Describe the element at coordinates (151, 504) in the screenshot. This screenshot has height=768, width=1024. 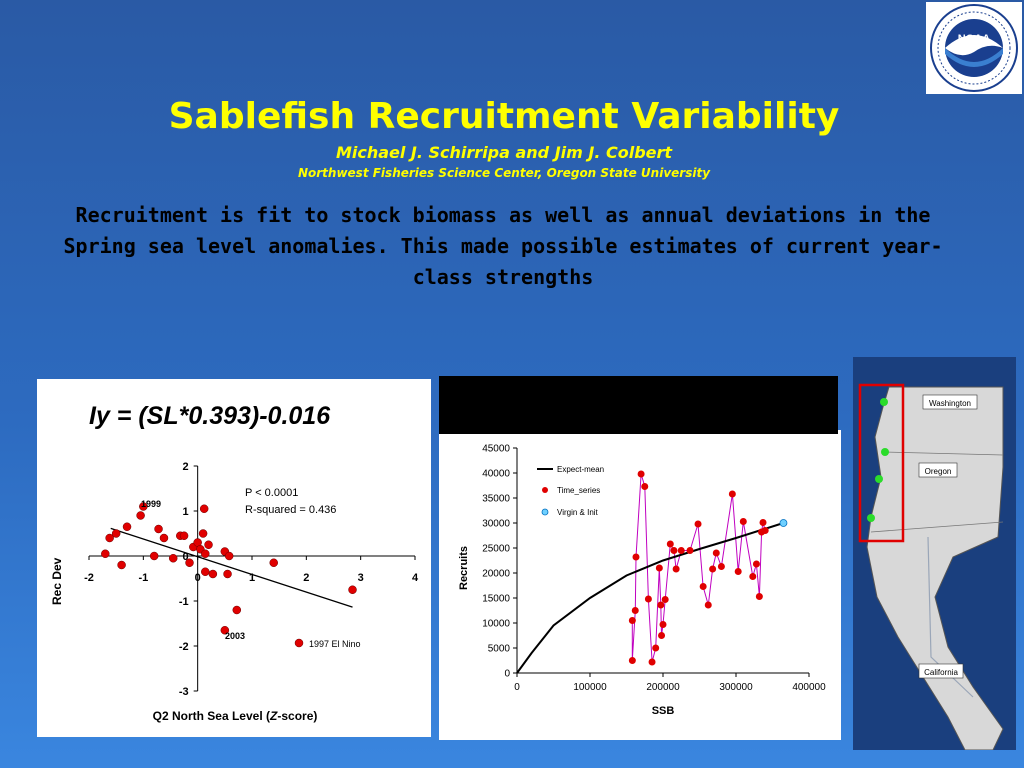
I see `annotation-1999: 1999` at that location.